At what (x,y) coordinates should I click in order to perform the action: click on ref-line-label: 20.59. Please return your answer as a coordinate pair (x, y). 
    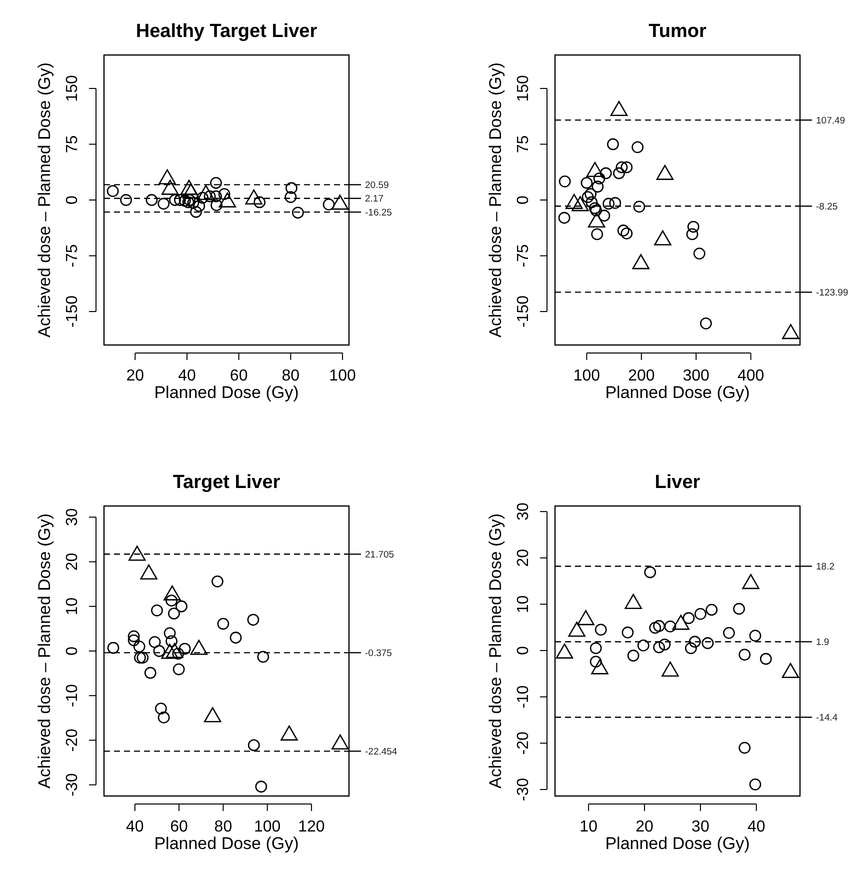
    Looking at the image, I should click on (377, 186).